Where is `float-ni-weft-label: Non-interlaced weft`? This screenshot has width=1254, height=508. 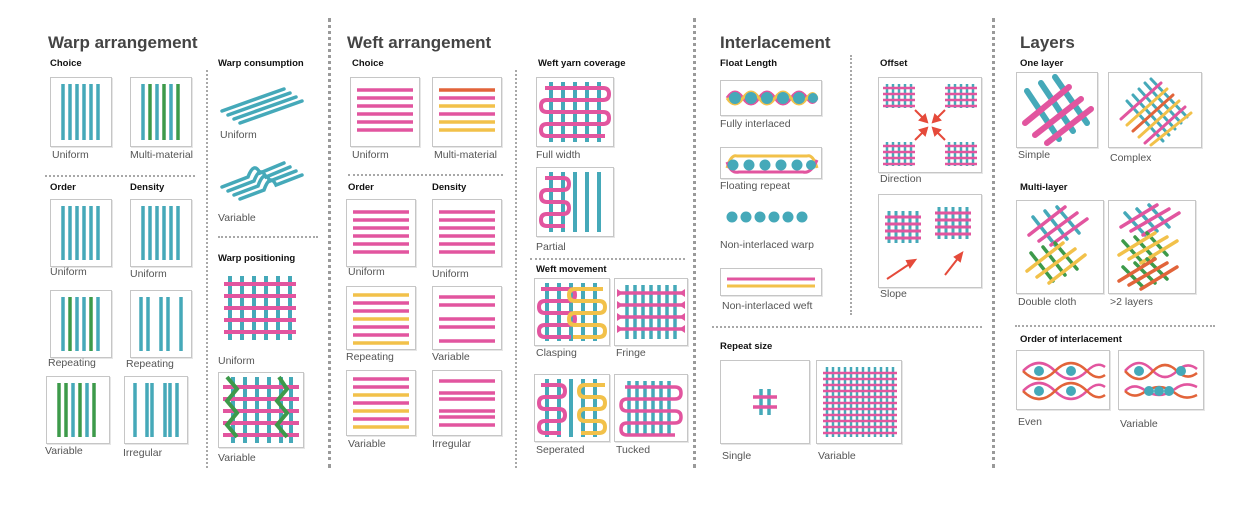 float-ni-weft-label: Non-interlaced weft is located at coordinates (767, 306).